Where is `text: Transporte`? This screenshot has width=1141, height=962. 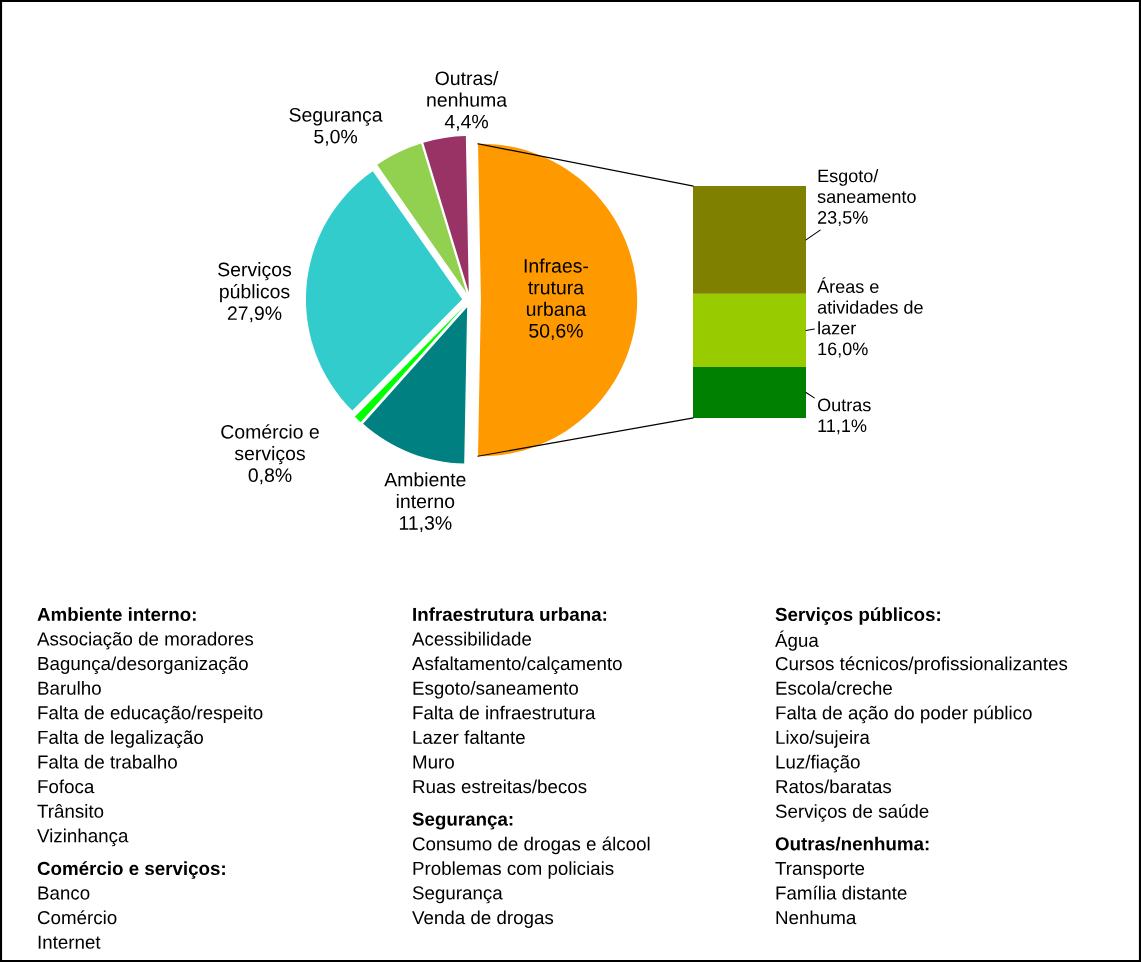
text: Transporte is located at coordinates (820, 870).